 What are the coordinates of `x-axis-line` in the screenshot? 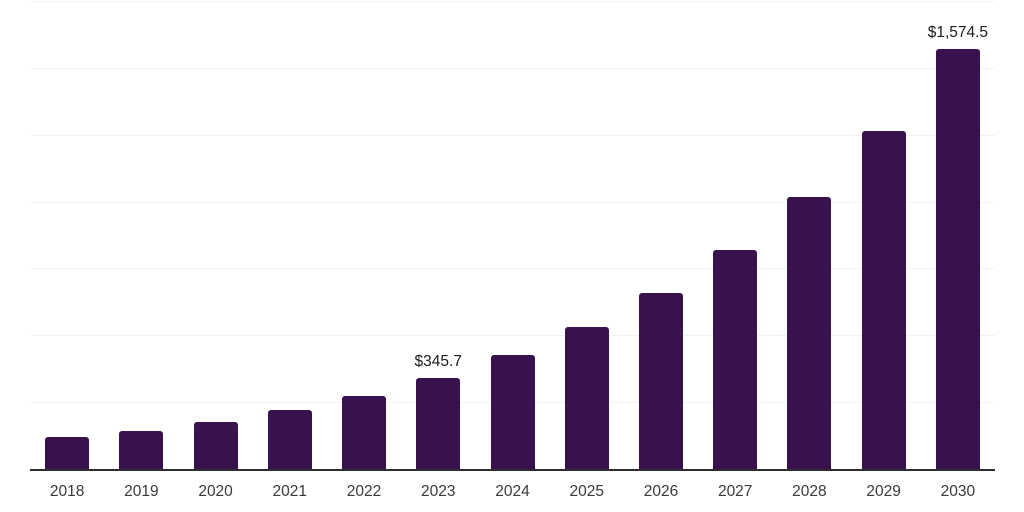 It's located at (512, 470).